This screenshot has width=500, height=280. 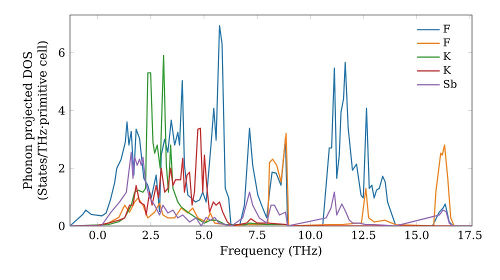 I want to click on x-tick-label: 15.0, so click(x=417, y=235).